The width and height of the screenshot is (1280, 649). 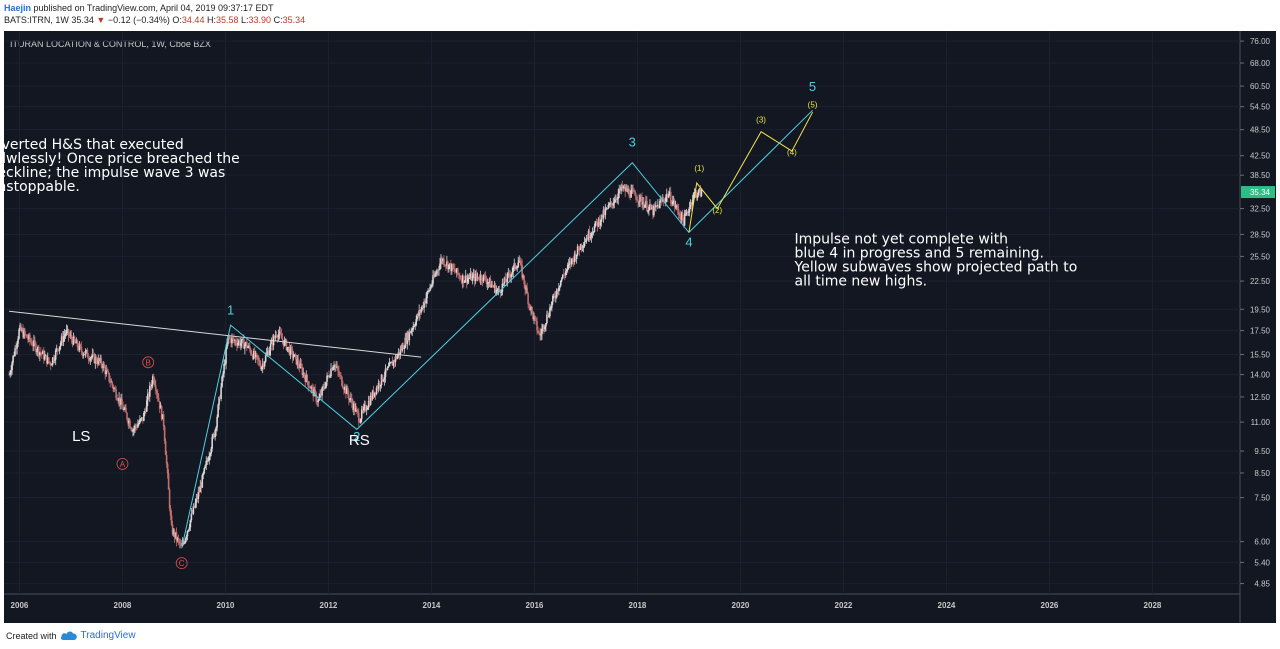 What do you see at coordinates (71, 635) in the screenshot?
I see `footer: Created with TradingView` at bounding box center [71, 635].